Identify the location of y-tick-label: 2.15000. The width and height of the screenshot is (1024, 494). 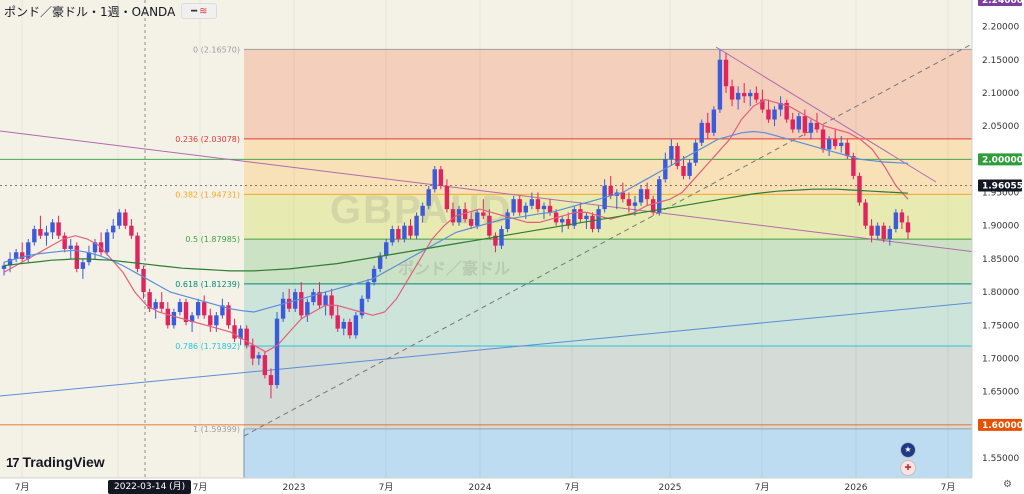
(1000, 61).